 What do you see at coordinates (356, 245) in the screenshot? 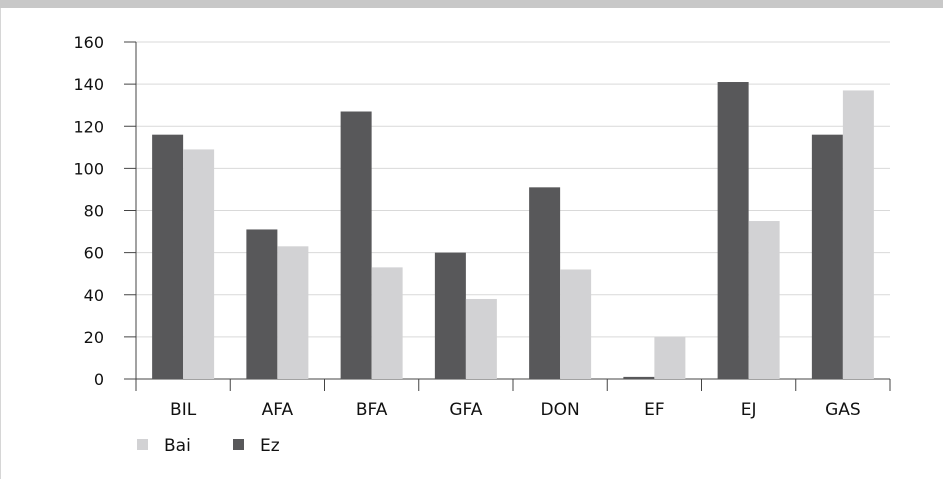
I see `bar-ez-bfa` at bounding box center [356, 245].